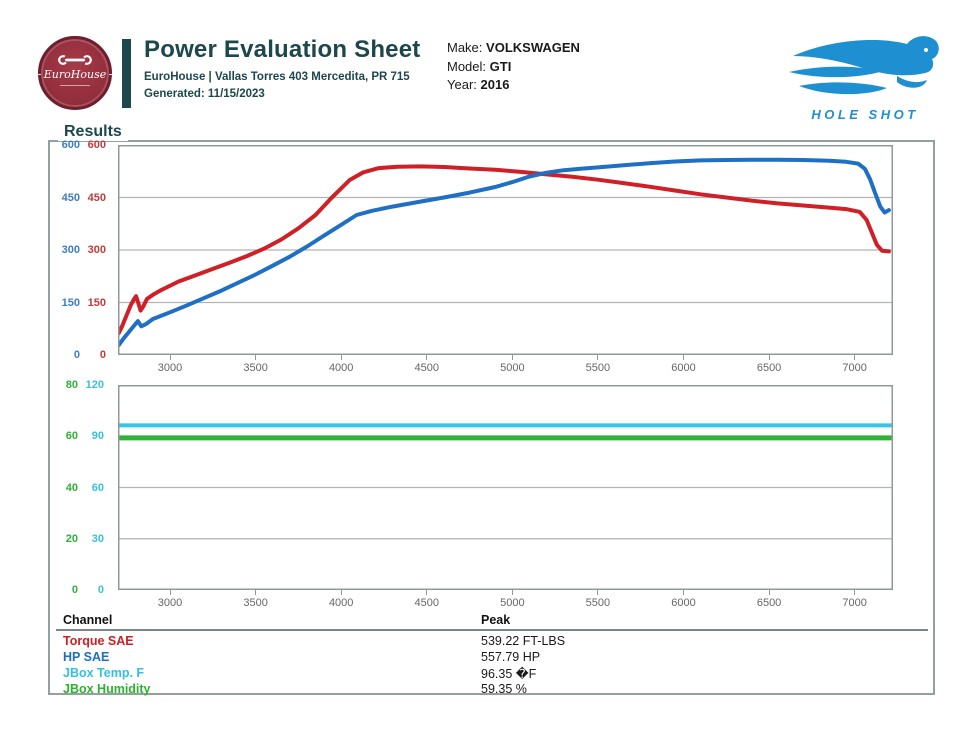 The image size is (960, 741). What do you see at coordinates (97, 538) in the screenshot?
I see `y-tick-label: 30` at bounding box center [97, 538].